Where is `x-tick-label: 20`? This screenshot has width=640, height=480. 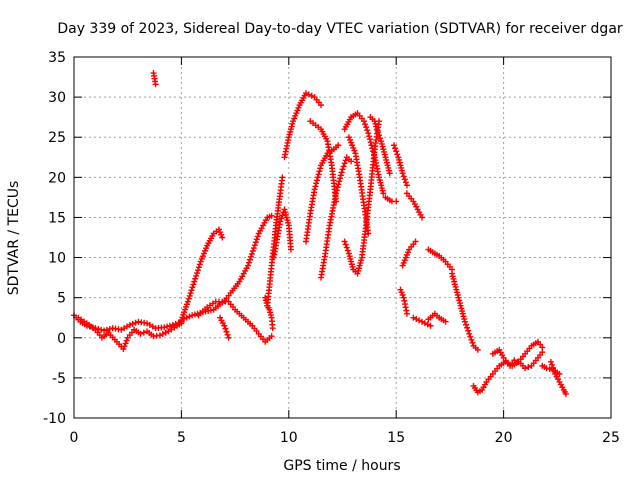
x-tick-label: 20 is located at coordinates (504, 438).